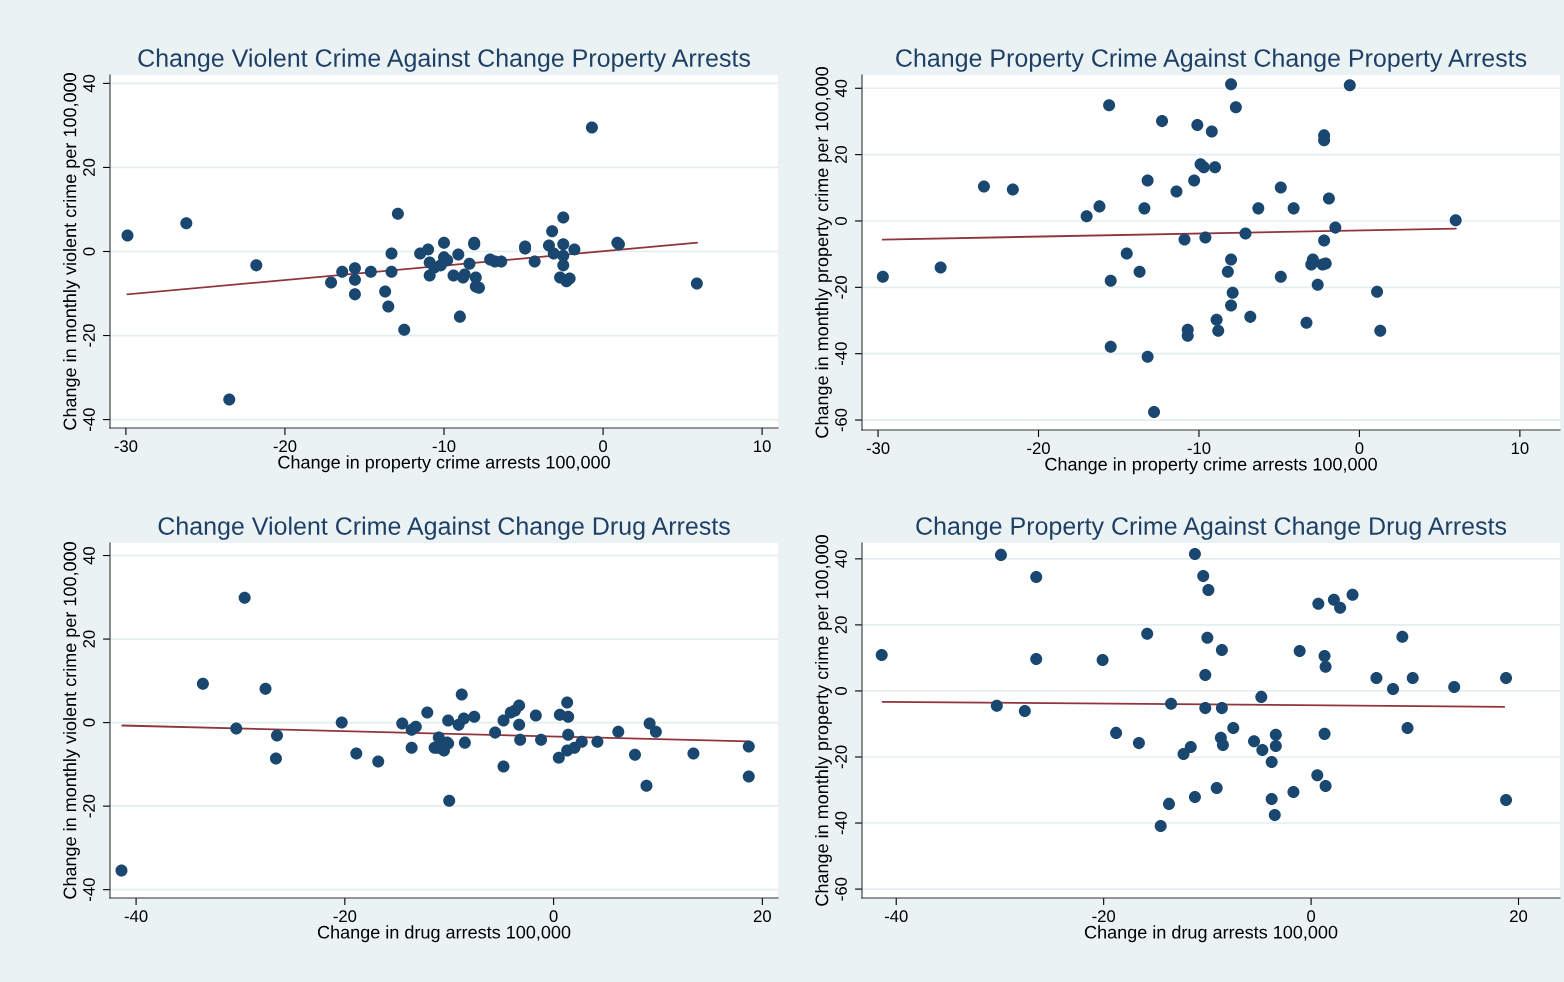 This screenshot has width=1564, height=982. I want to click on x-tick-label: -40, so click(896, 916).